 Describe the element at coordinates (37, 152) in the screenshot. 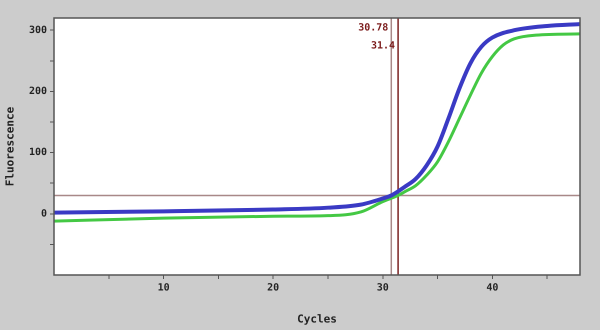

I see `y-tick-label: 100` at that location.